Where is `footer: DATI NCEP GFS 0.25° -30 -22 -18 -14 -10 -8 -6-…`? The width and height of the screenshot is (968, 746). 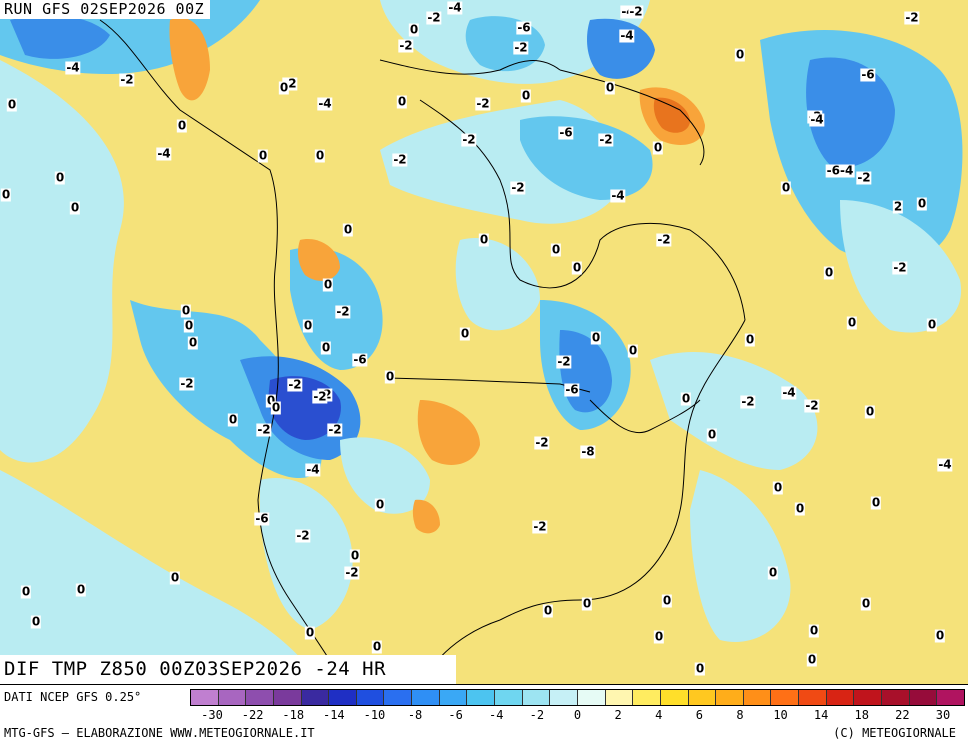
footer: DATI NCEP GFS 0.25° -30 -22 -18 -14 -10 -8 -6-… is located at coordinates (484, 715).